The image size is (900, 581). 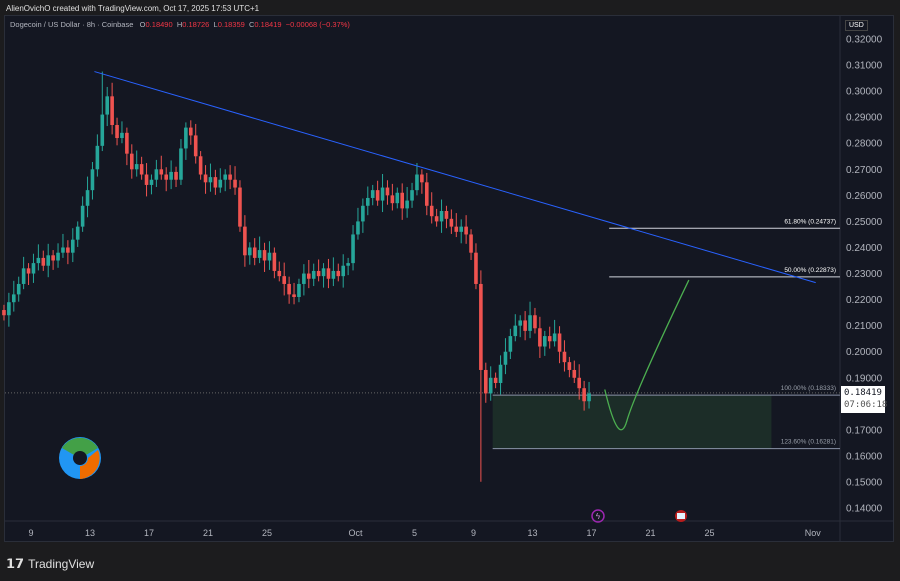 What do you see at coordinates (864, 326) in the screenshot?
I see `price-tick: 0.21000` at bounding box center [864, 326].